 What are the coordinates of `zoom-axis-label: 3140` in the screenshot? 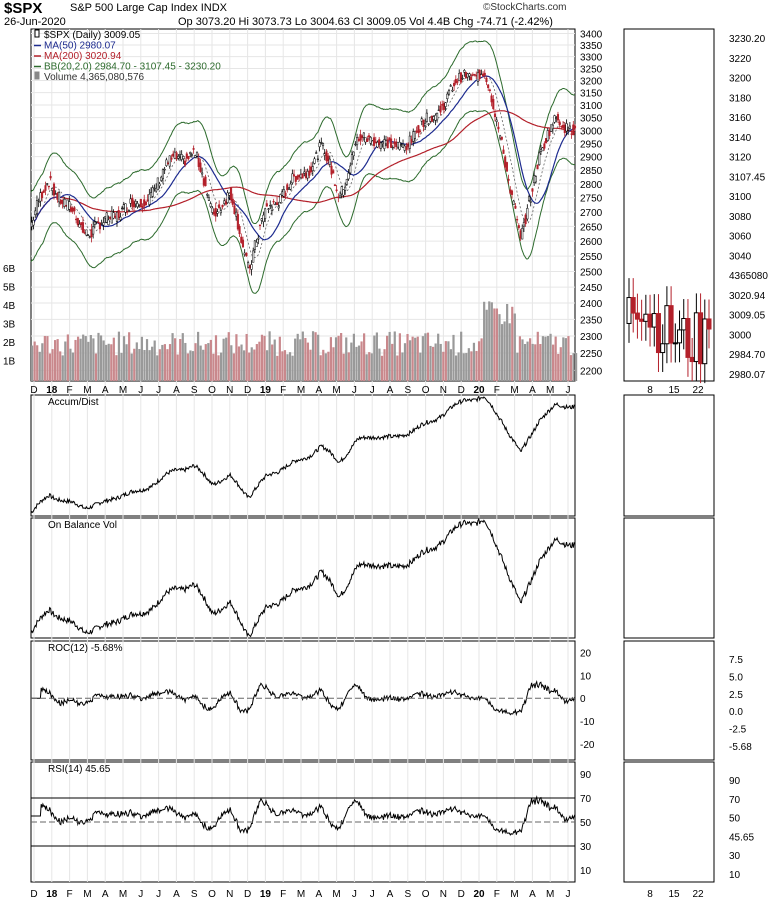 It's located at (740, 138).